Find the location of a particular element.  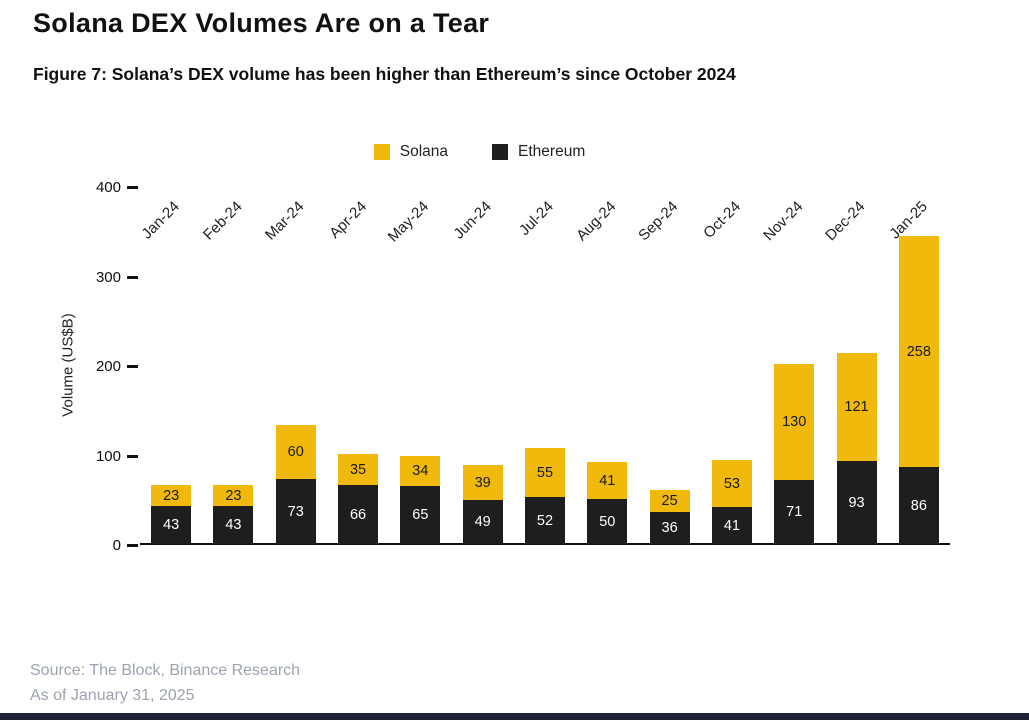

bar-segment-solana: 55 is located at coordinates (544, 472).